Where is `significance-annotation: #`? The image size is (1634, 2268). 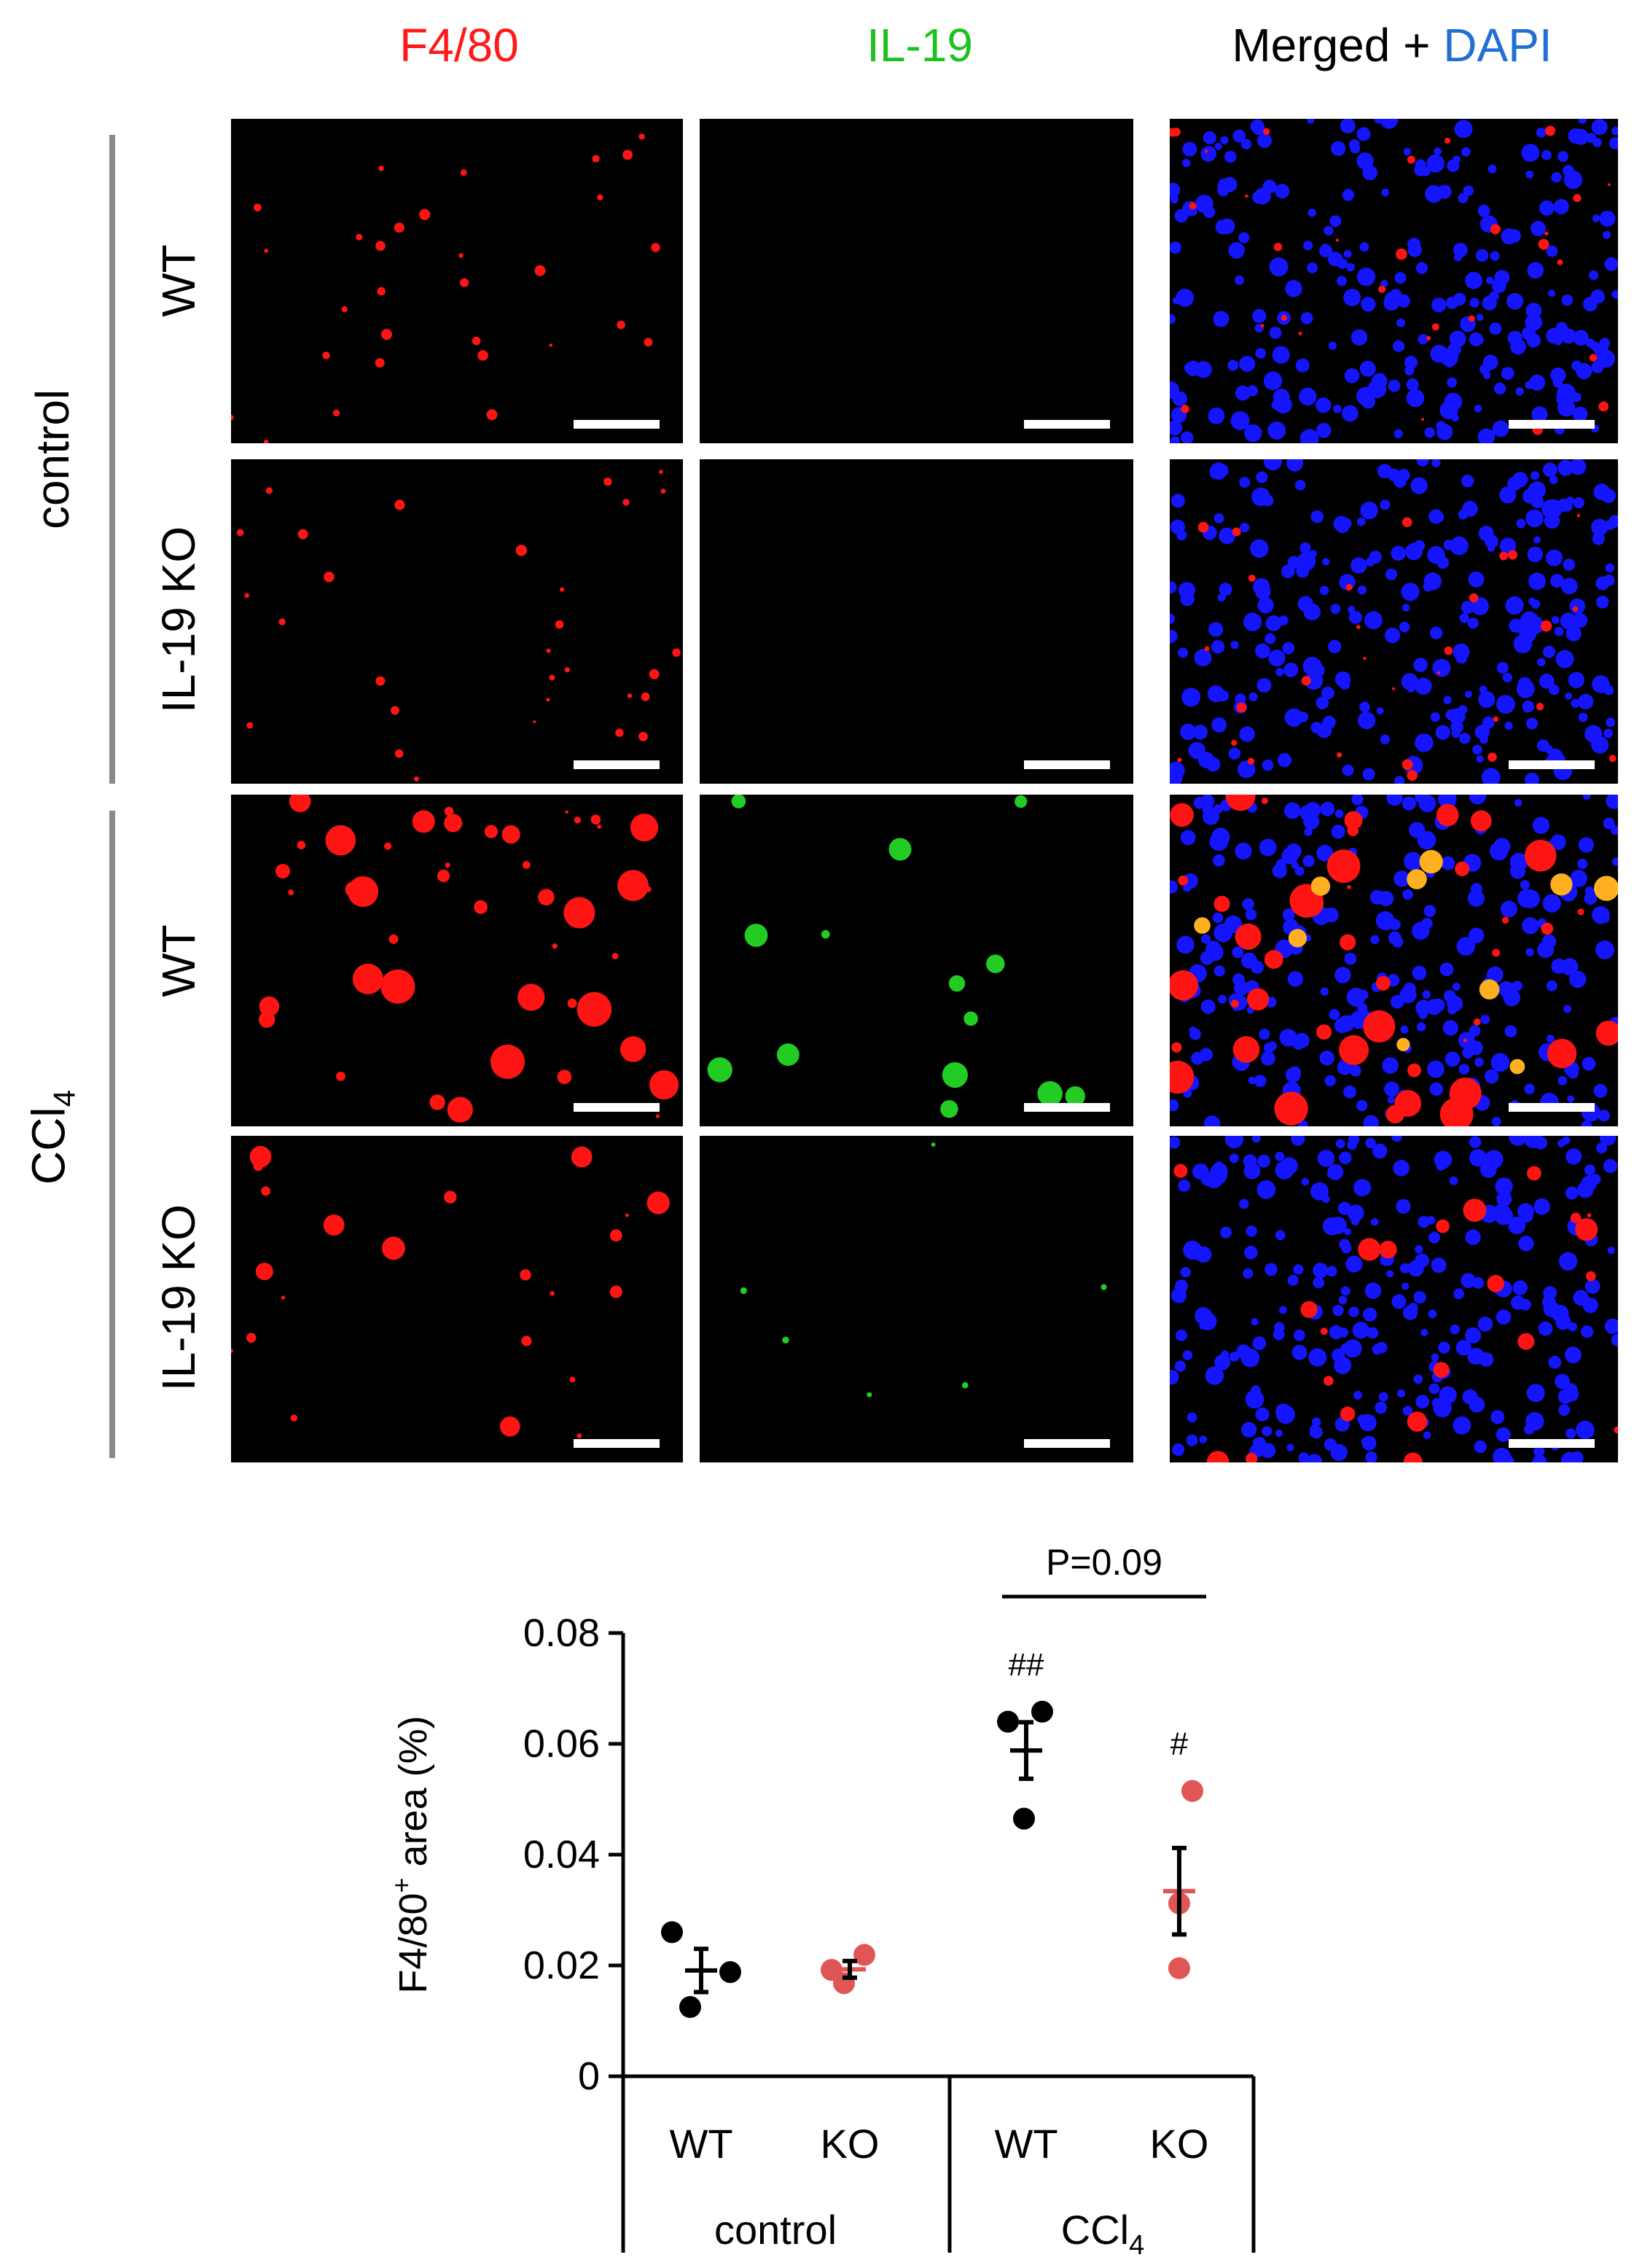
significance-annotation: # is located at coordinates (1179, 1744).